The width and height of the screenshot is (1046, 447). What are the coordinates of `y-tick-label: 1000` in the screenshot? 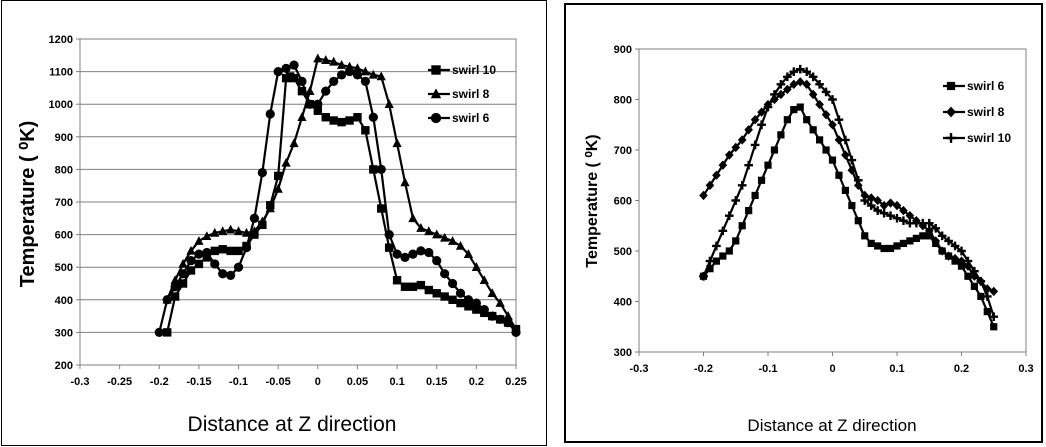 It's located at (61, 105).